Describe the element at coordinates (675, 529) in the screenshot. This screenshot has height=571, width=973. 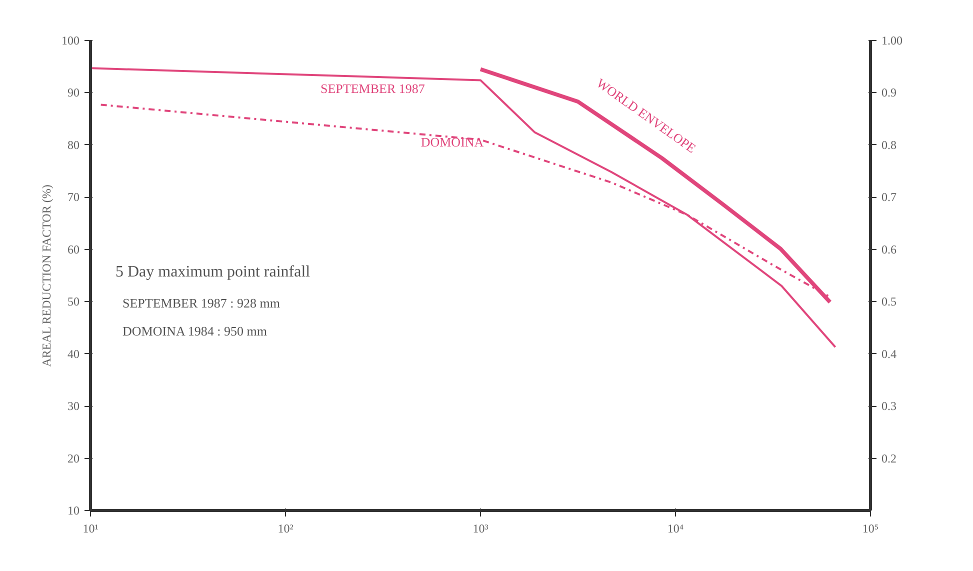
I see `x-tick-label: 10⁴` at that location.